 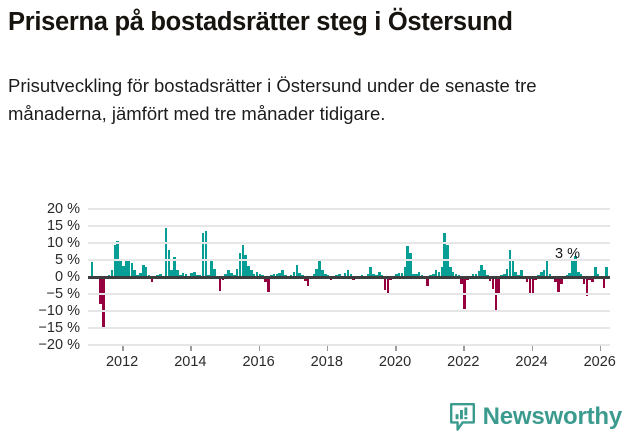 I want to click on bar-chart-speech-bubble-icon, so click(x=462, y=417).